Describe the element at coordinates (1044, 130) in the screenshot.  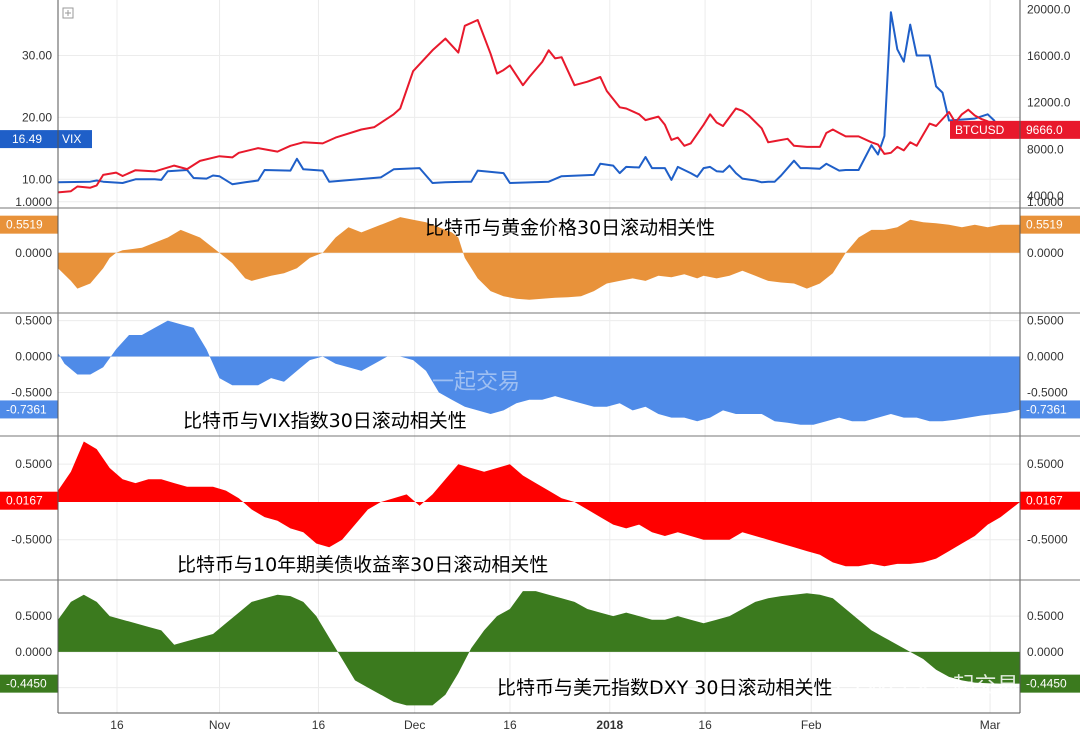
I see `btcusd-last-value: 9666.0` at that location.